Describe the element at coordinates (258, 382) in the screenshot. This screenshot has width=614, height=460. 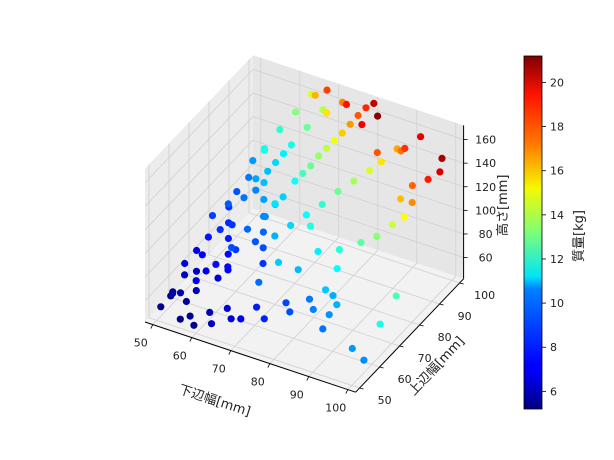
I see `x-tick-label: 80` at that location.